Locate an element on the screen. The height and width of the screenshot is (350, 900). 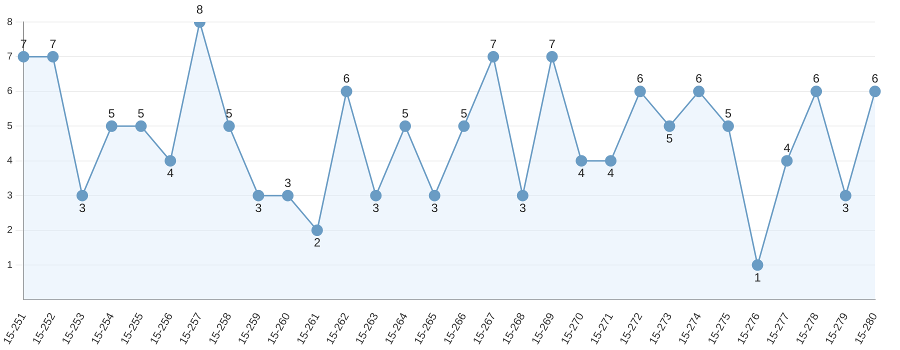
y-tick-label: 8 is located at coordinates (10, 22).